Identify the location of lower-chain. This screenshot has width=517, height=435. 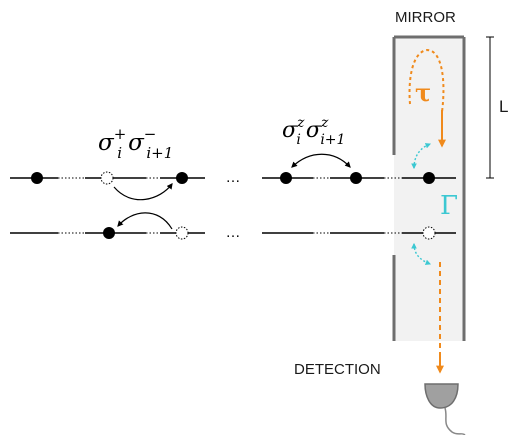
(233, 233).